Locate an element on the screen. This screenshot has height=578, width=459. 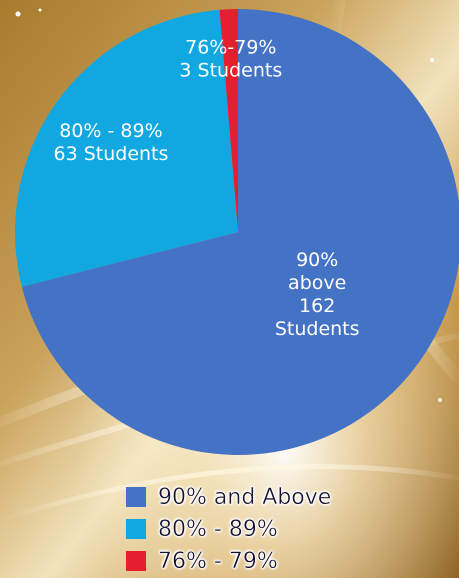
legend-label: 80% - 89% is located at coordinates (218, 529).